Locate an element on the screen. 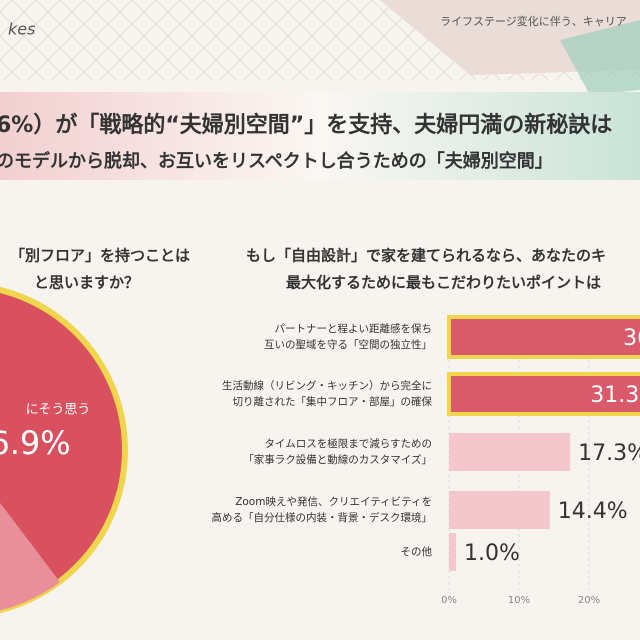  pie is located at coordinates (64, 450).